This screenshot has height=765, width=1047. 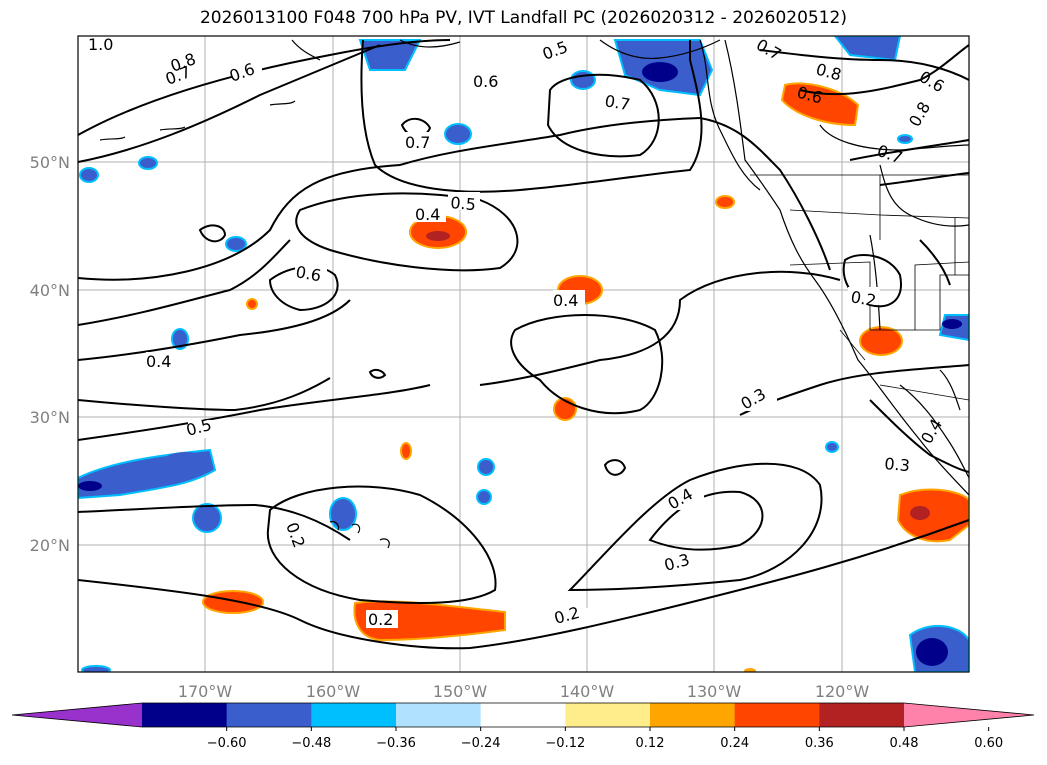 I want to click on longitude-labels: 170°W 160°W 150°W 140°W 130°W 120°W, so click(x=524, y=691).